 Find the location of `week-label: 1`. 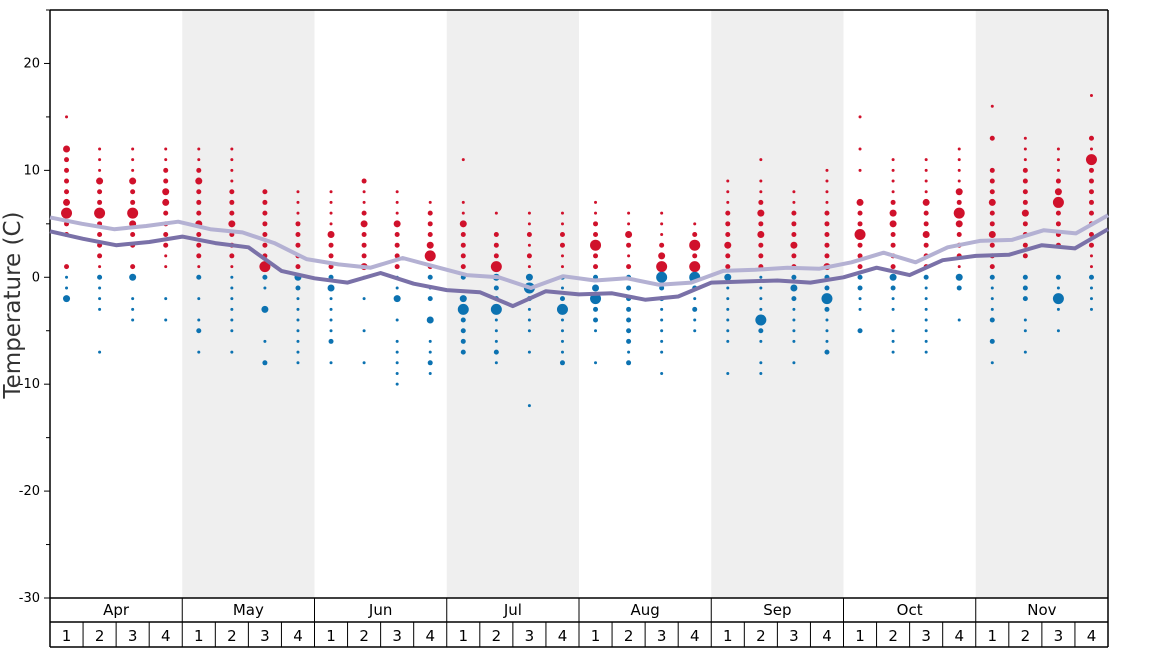

week-label: 1 is located at coordinates (67, 636).